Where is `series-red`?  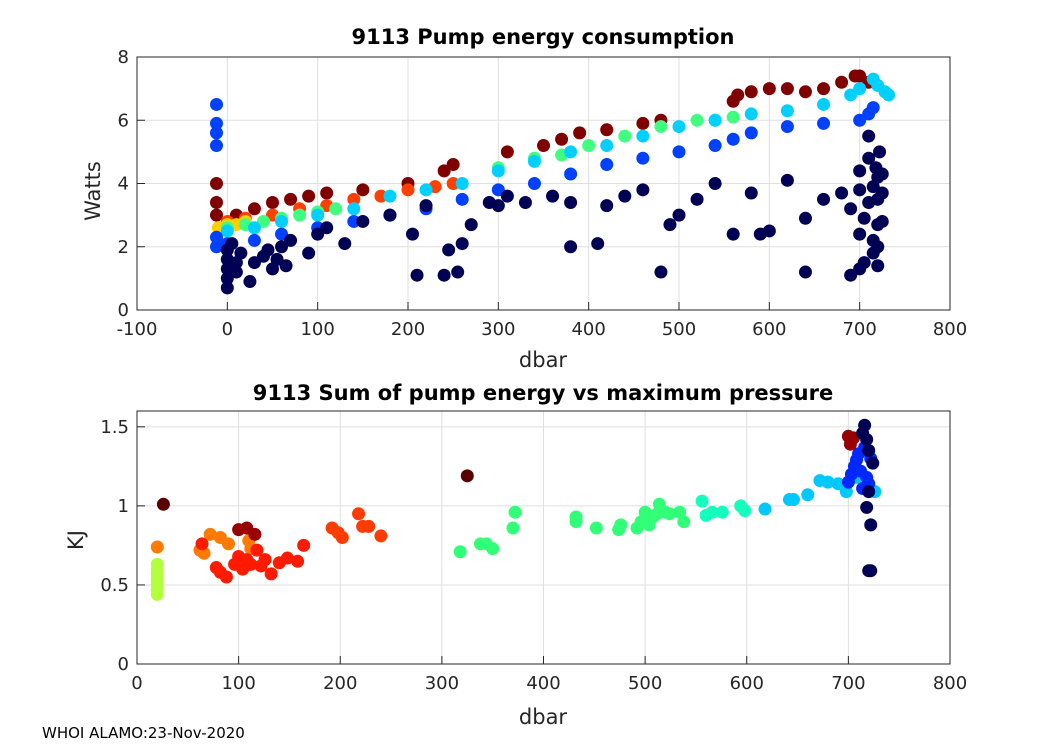
series-red is located at coordinates (253, 560).